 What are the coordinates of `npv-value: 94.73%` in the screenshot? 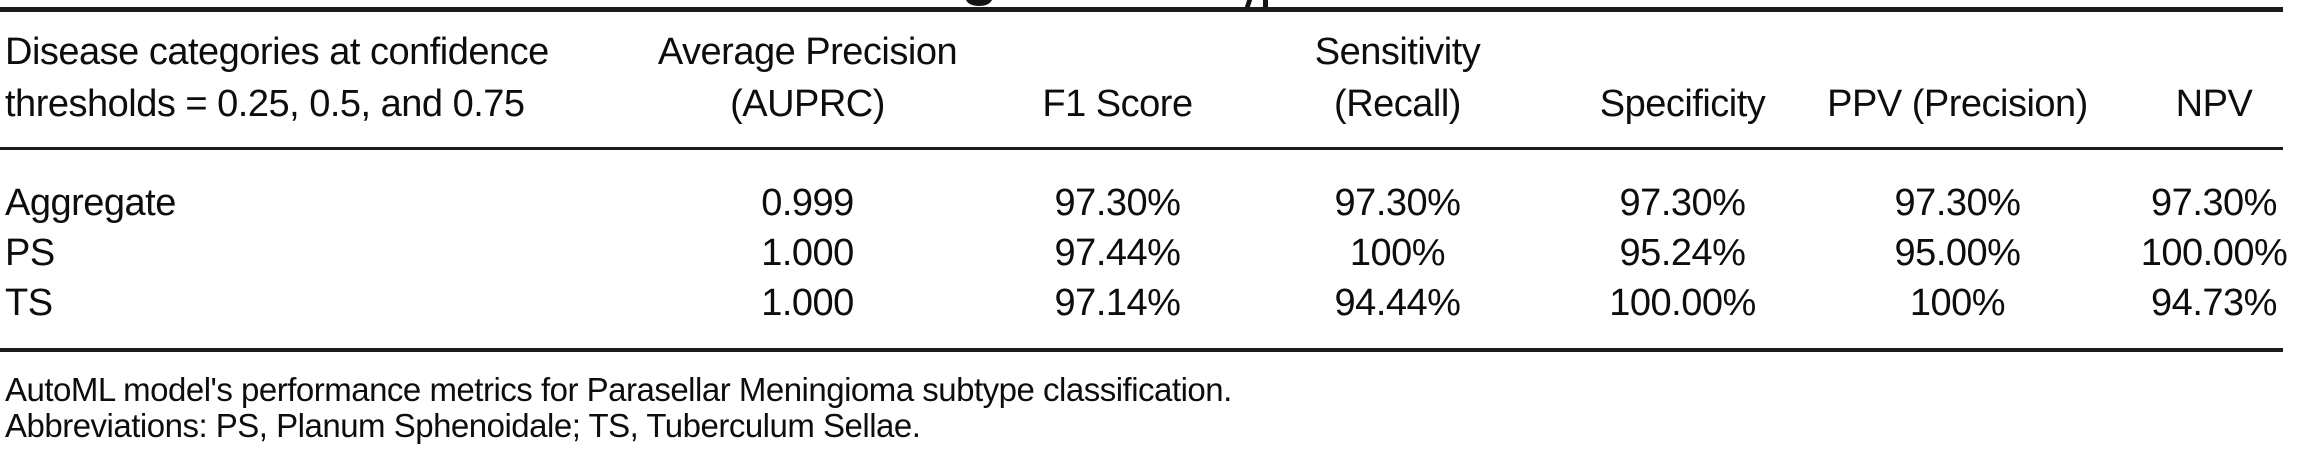 It's located at (2214, 302).